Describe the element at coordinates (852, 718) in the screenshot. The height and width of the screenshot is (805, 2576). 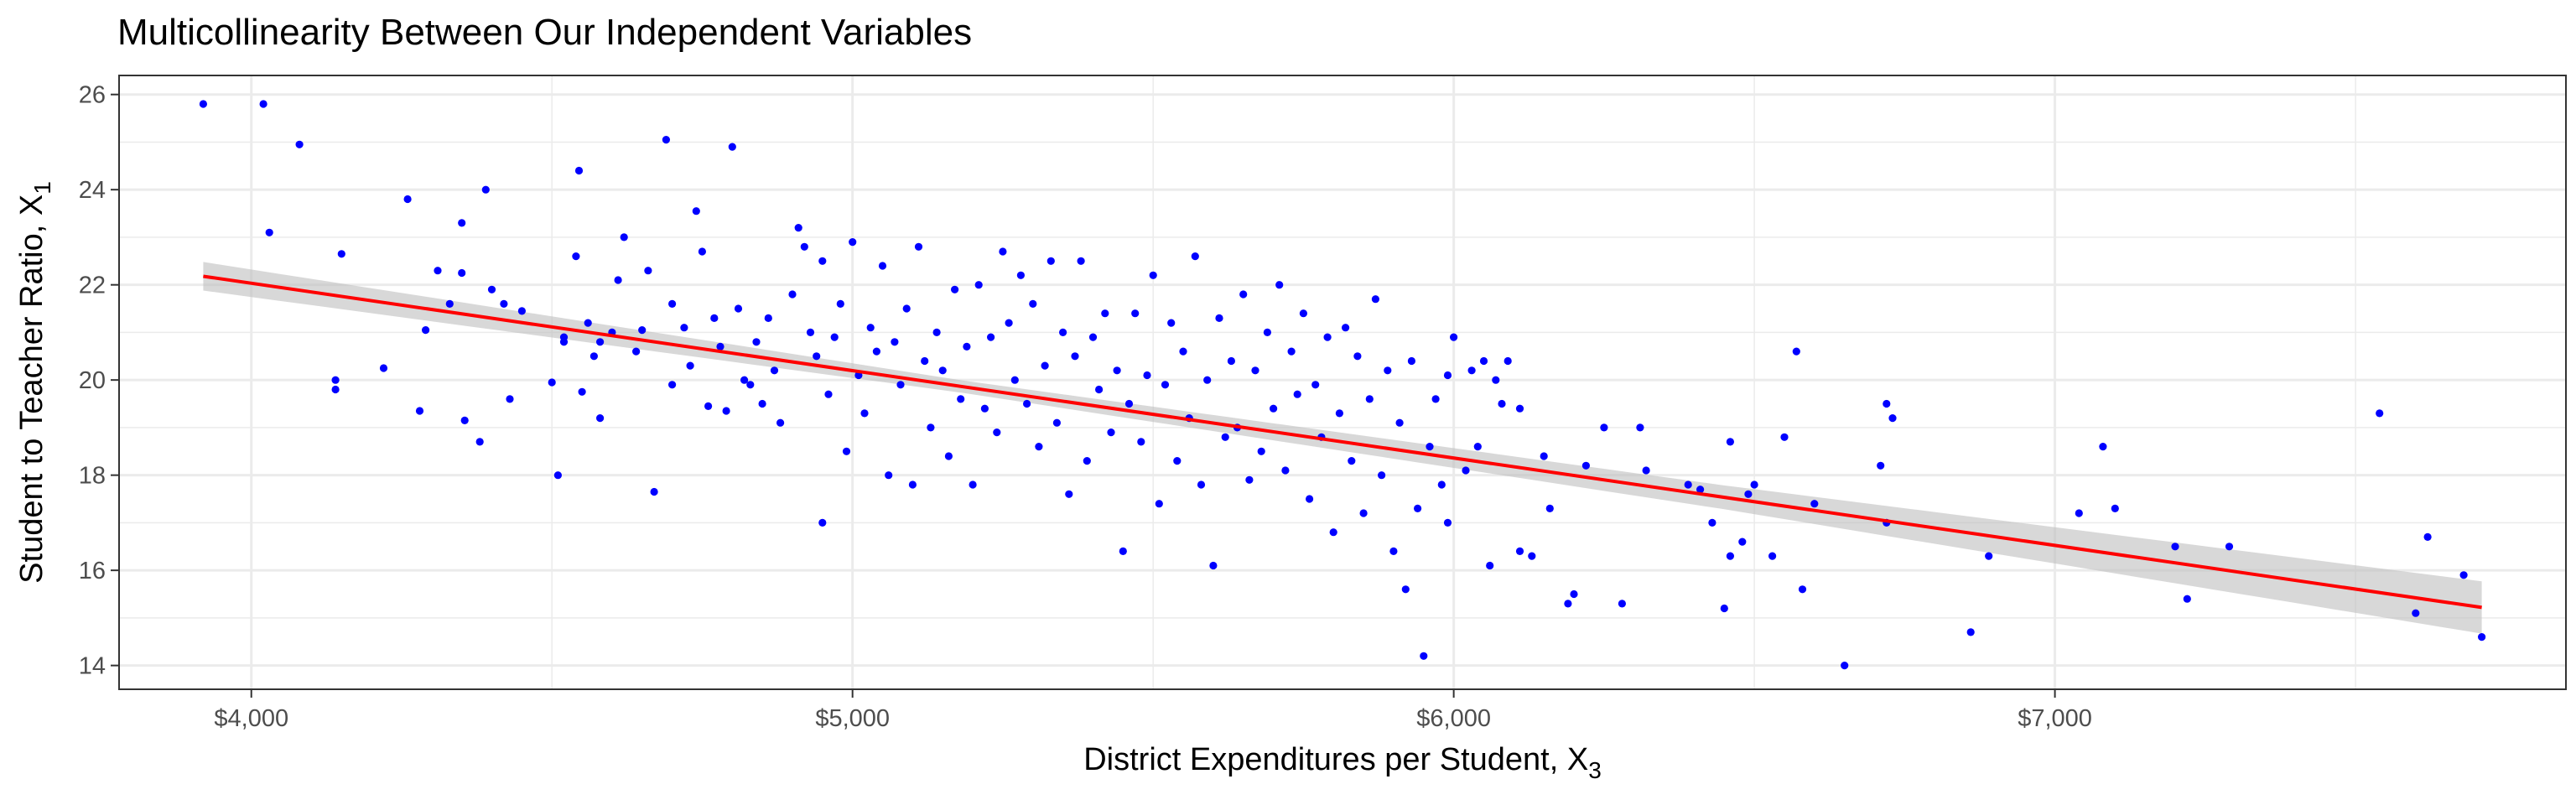
I see `x-tick-label: $5,000` at that location.